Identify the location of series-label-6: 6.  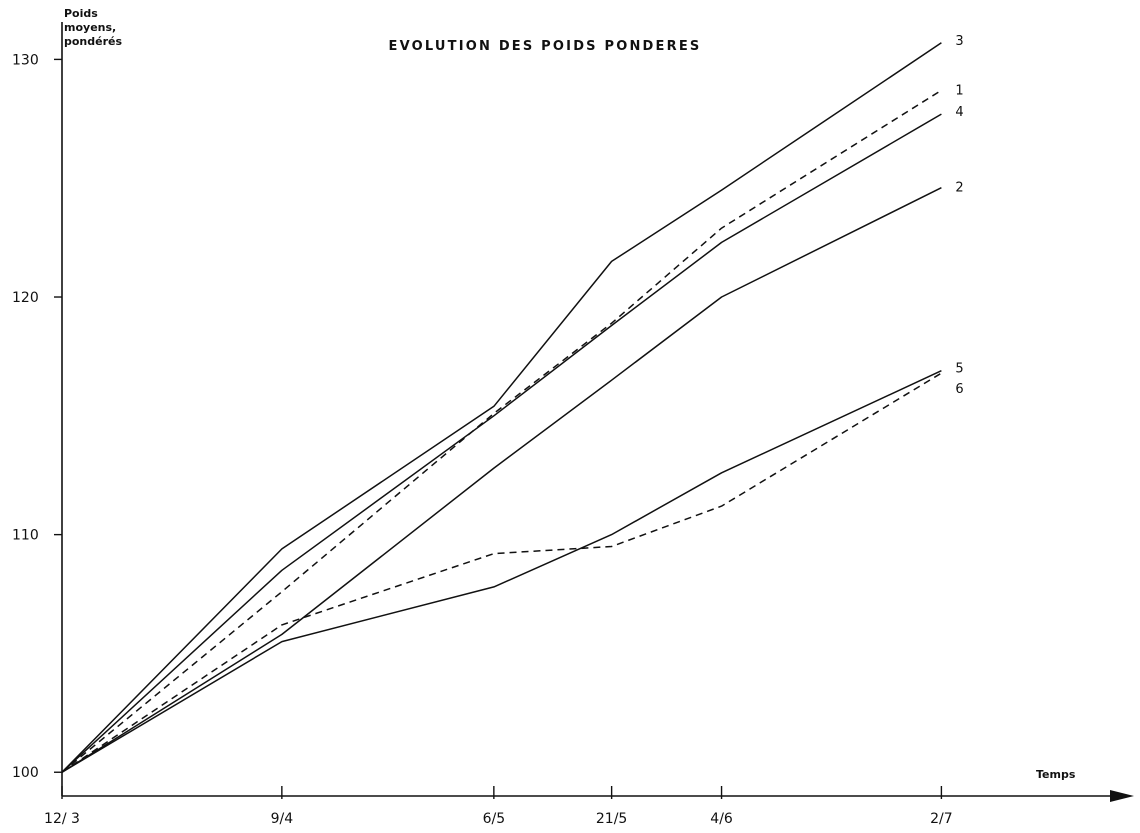
(959, 389).